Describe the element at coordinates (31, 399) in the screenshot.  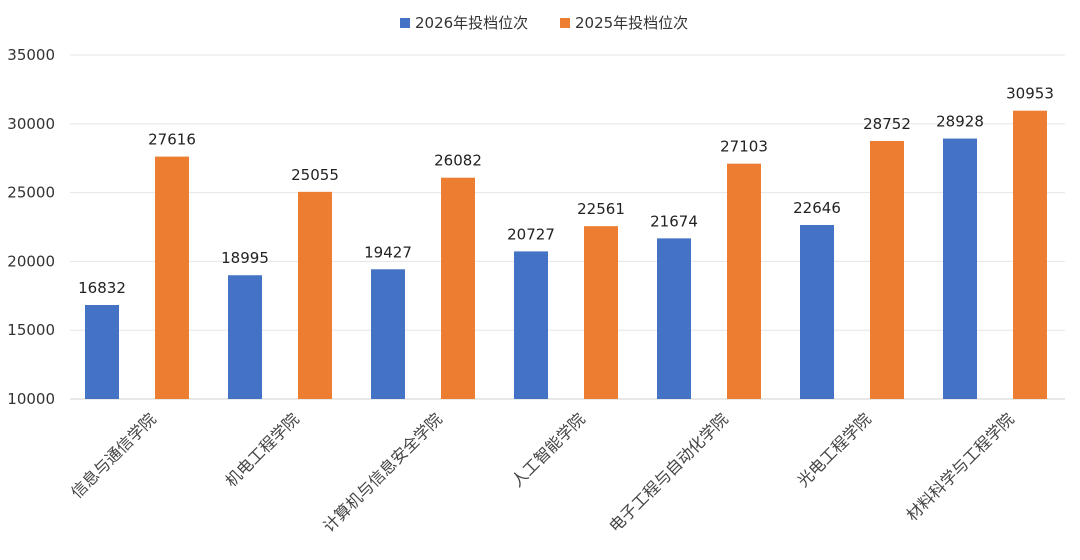
I see `y-tick-label: 10000` at that location.